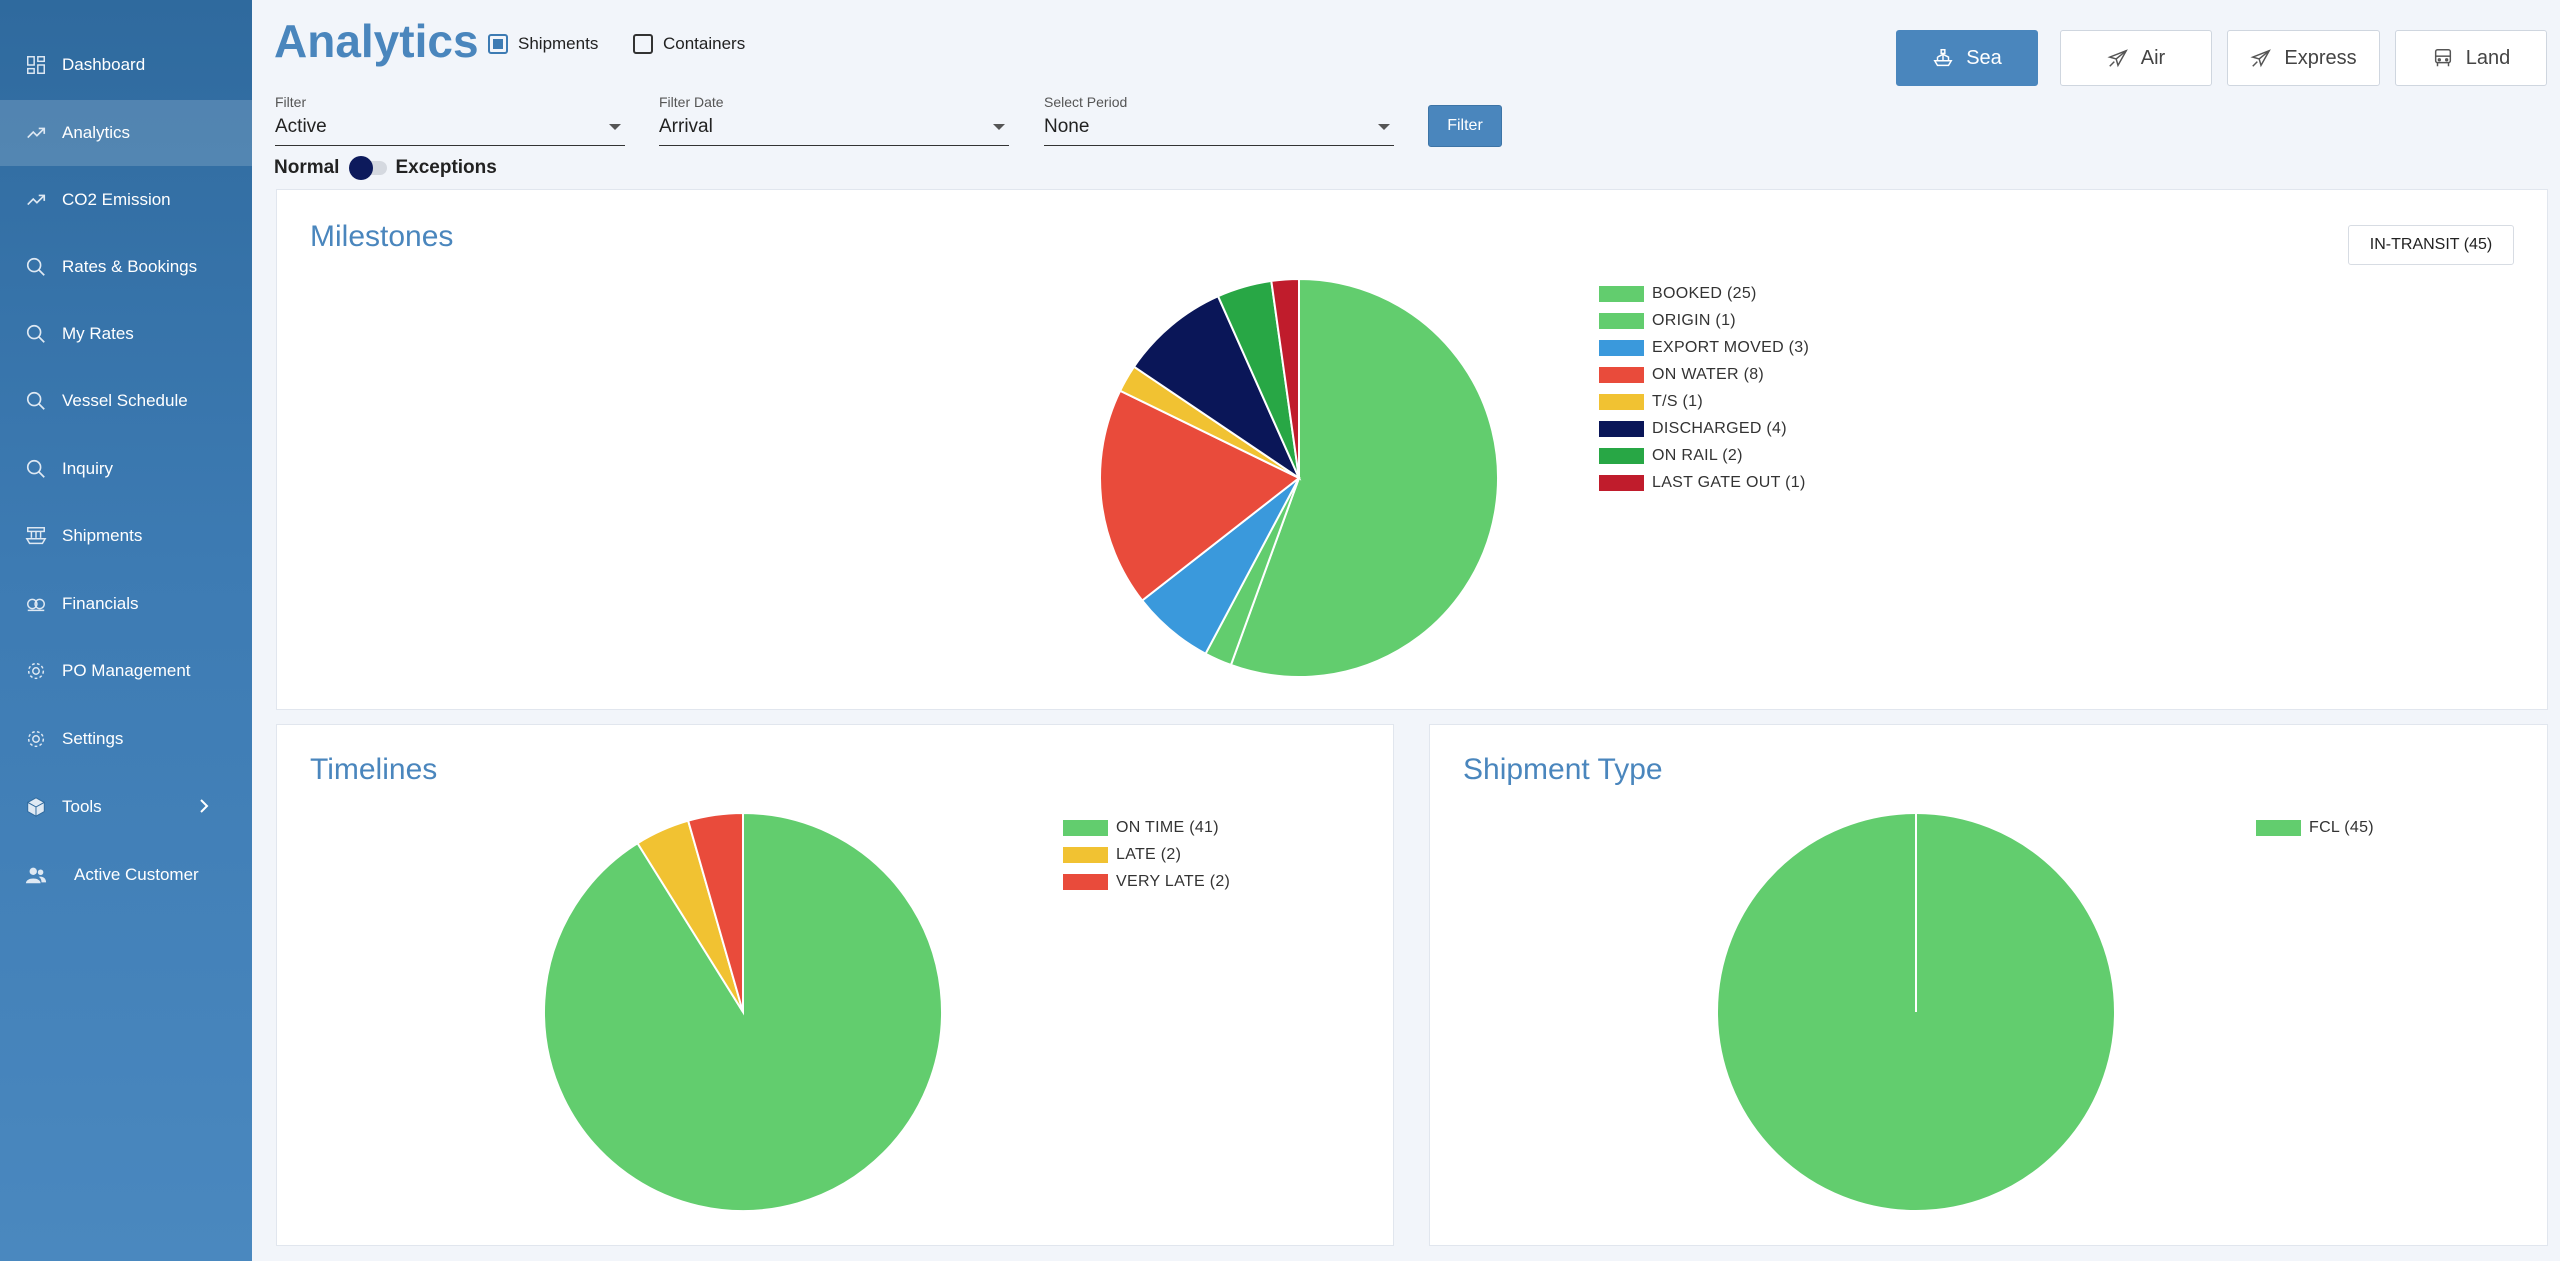  What do you see at coordinates (1704, 428) in the screenshot?
I see `legend-item-discharged: DISCHARGED (4)` at bounding box center [1704, 428].